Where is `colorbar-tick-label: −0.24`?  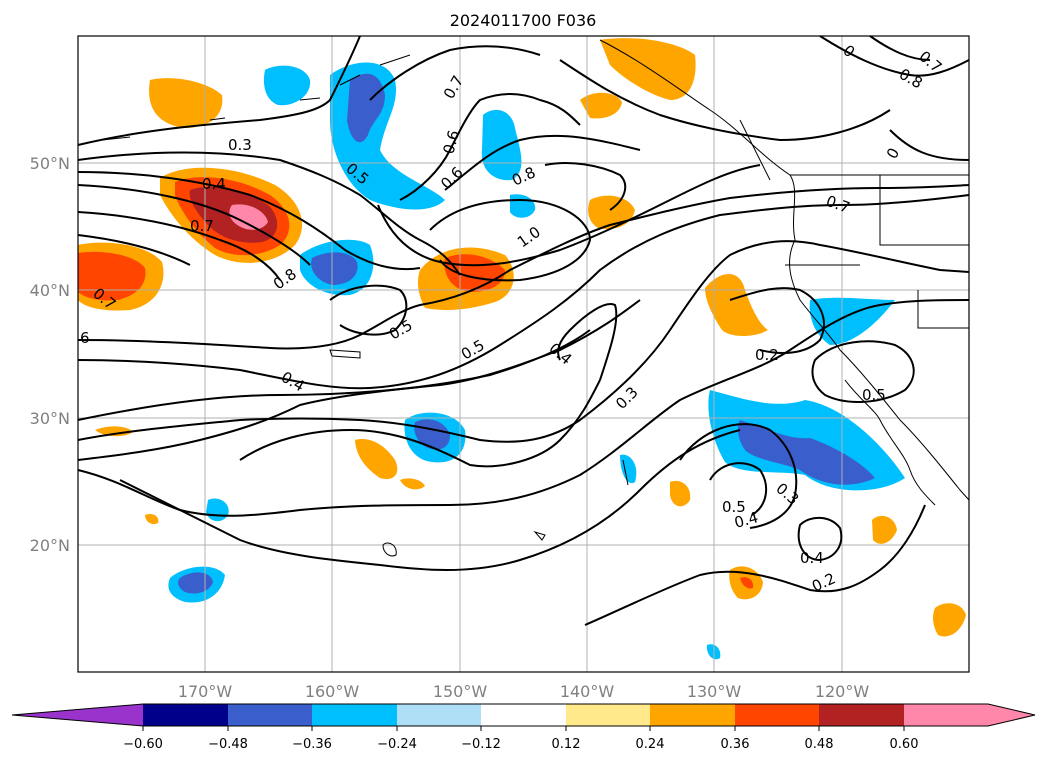
colorbar-tick-label: −0.24 is located at coordinates (397, 744).